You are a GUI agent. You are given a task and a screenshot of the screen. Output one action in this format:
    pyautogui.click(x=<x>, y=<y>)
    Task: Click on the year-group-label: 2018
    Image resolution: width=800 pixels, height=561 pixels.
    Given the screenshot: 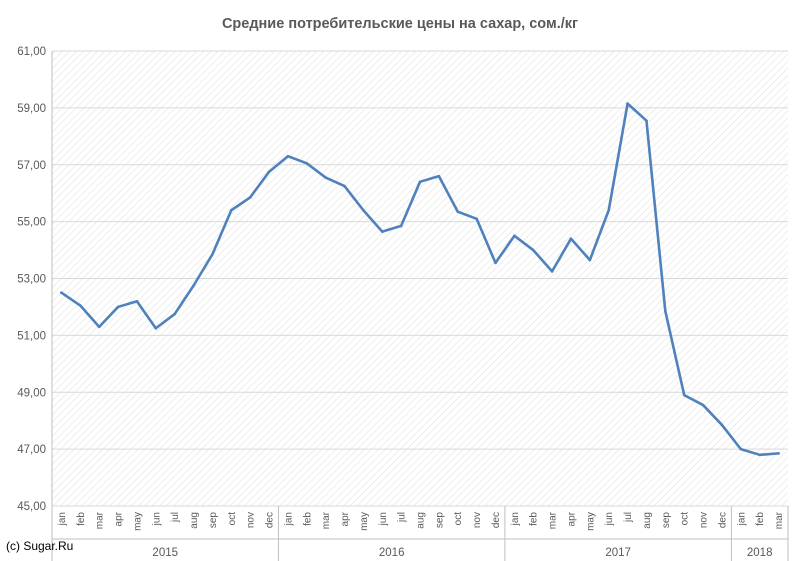 What is the action you would take?
    pyautogui.click(x=760, y=553)
    